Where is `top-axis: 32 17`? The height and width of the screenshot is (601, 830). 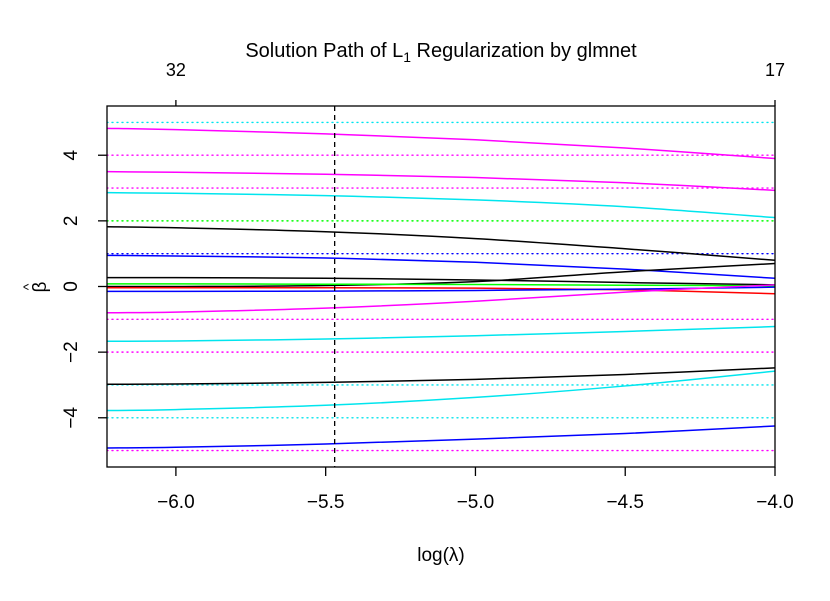
top-axis: 32 17 is located at coordinates (475, 83).